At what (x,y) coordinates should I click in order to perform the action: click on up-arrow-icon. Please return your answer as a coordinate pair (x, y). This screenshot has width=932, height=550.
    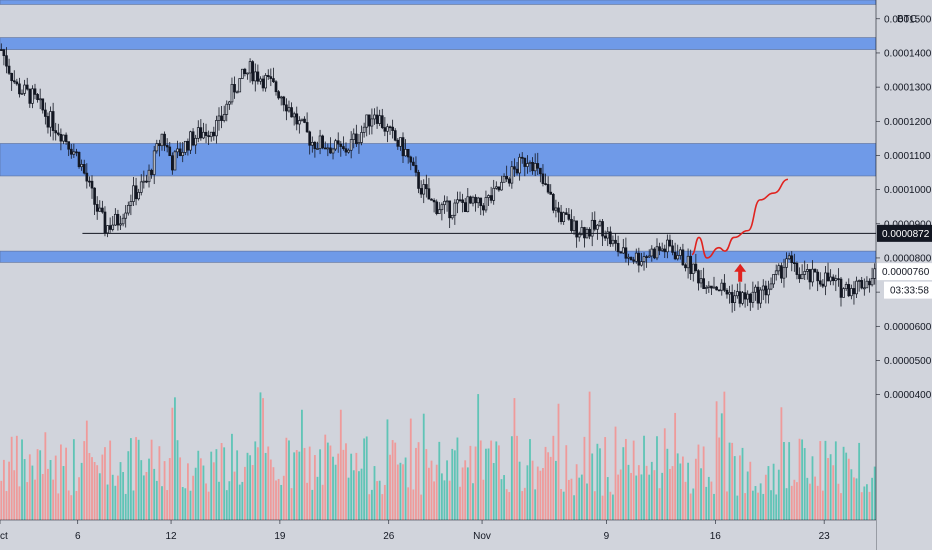
    Looking at the image, I should click on (740, 272).